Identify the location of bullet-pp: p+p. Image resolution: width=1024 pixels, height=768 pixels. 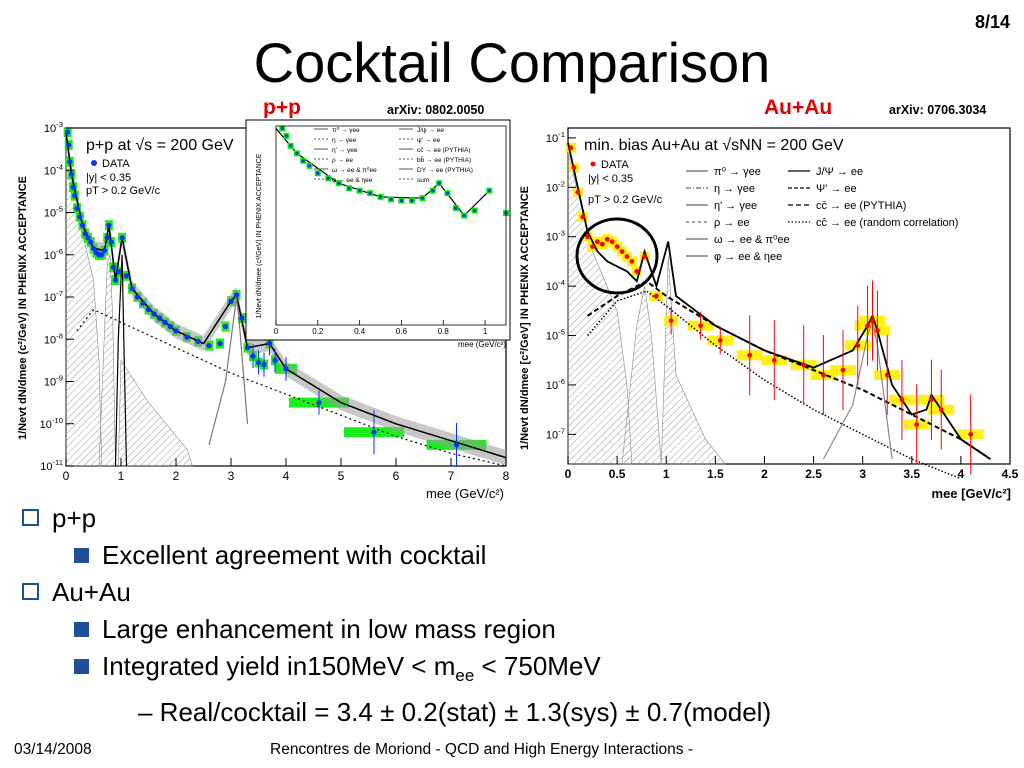
(513, 518).